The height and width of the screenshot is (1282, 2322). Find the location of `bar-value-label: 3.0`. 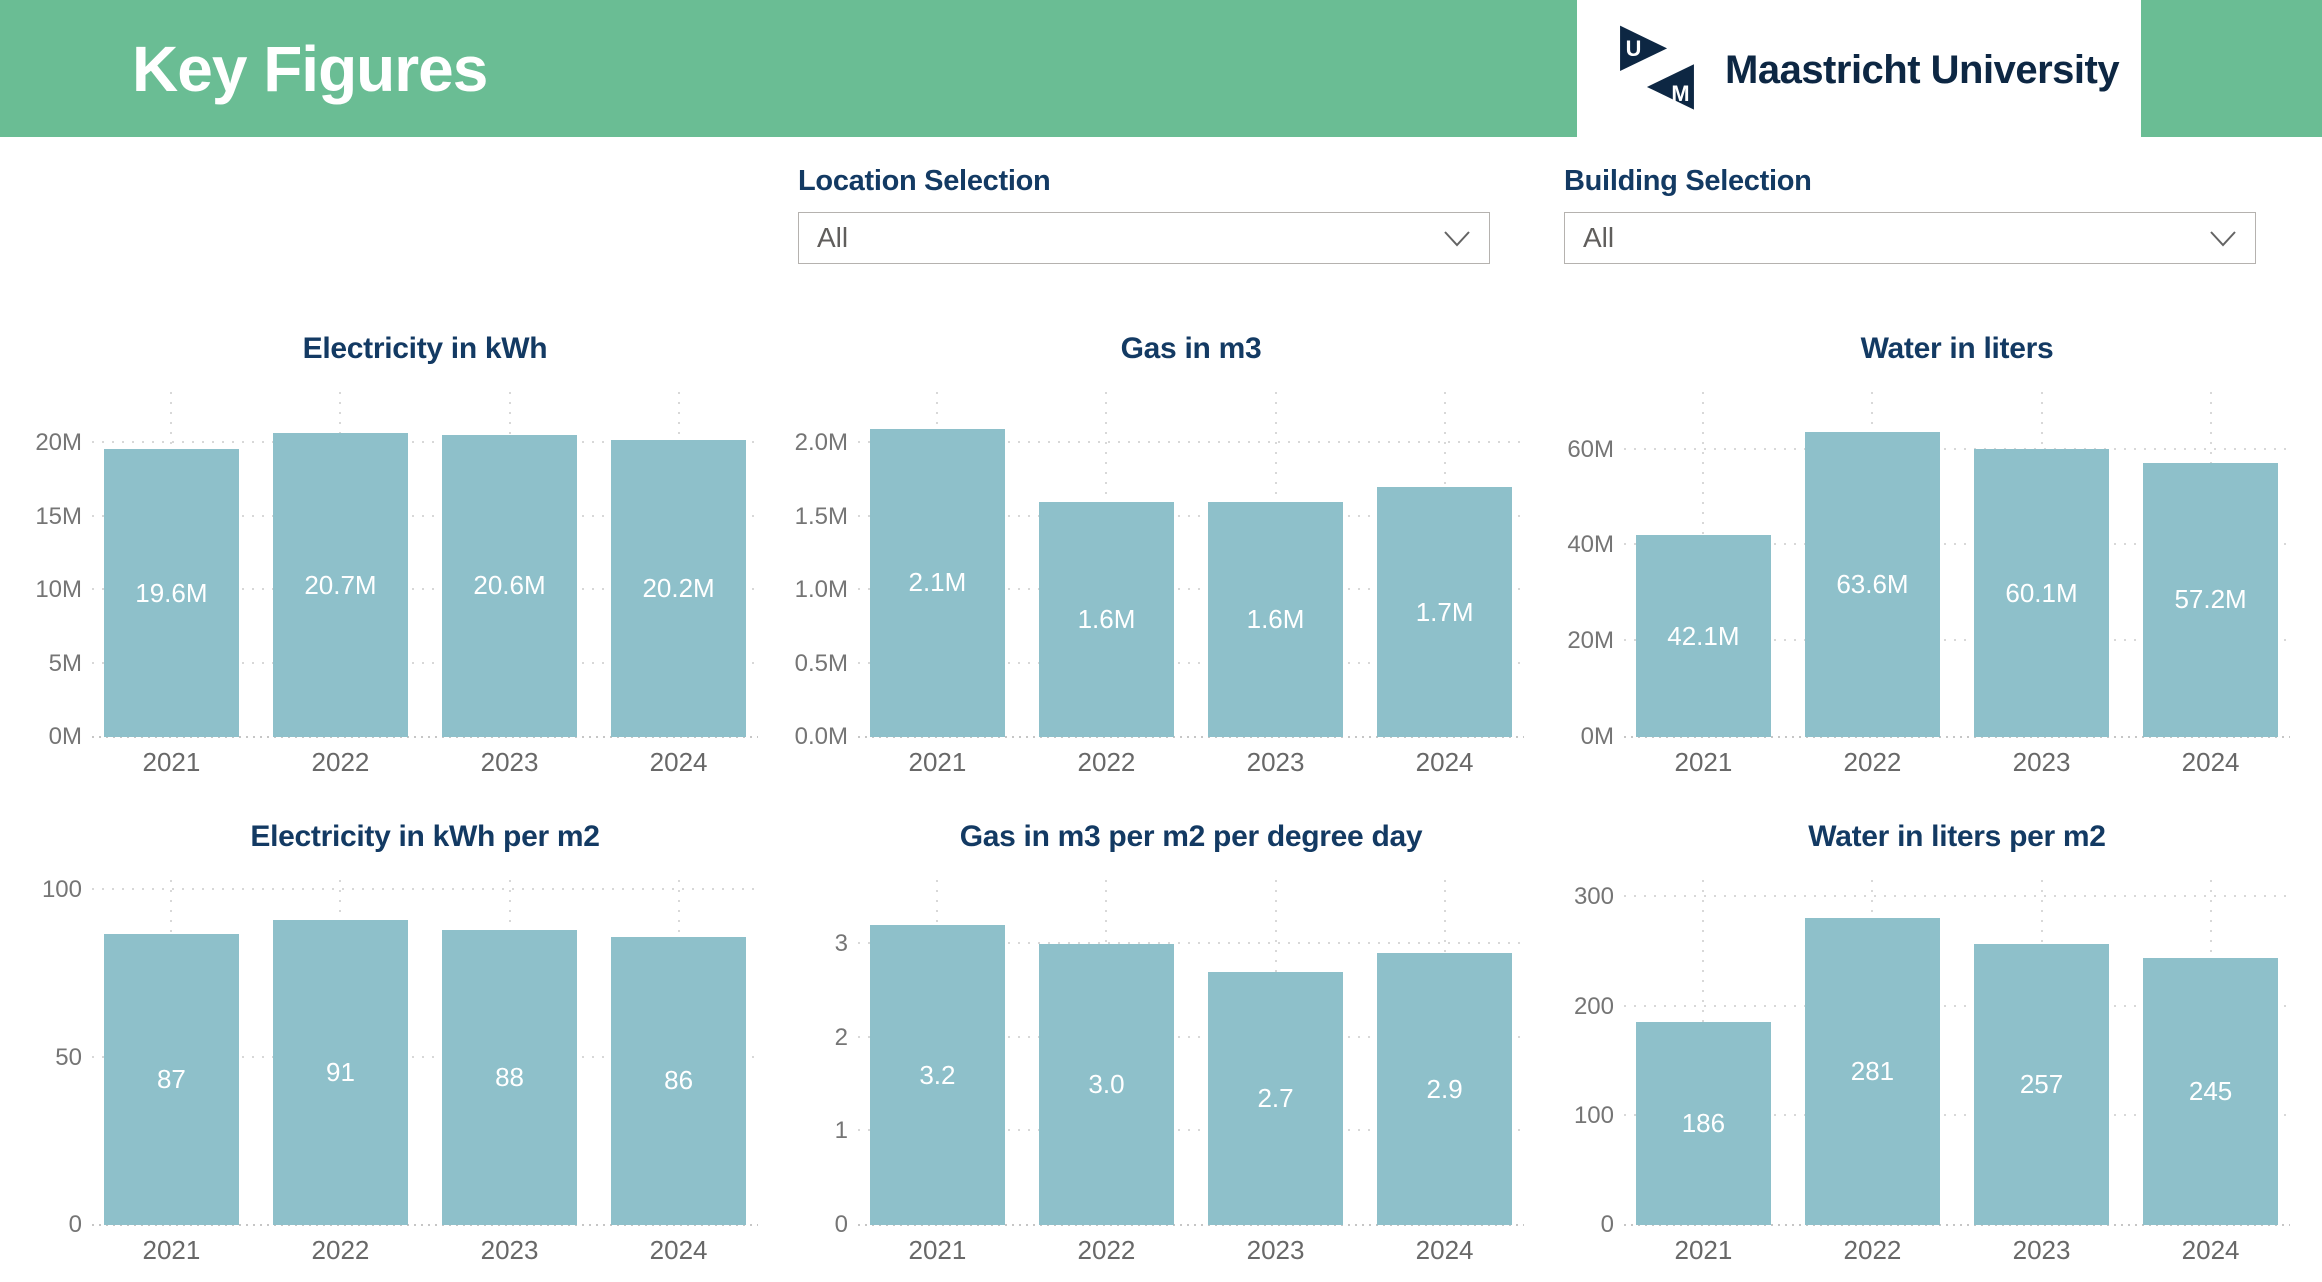

bar-value-label: 3.0 is located at coordinates (1106, 1083).